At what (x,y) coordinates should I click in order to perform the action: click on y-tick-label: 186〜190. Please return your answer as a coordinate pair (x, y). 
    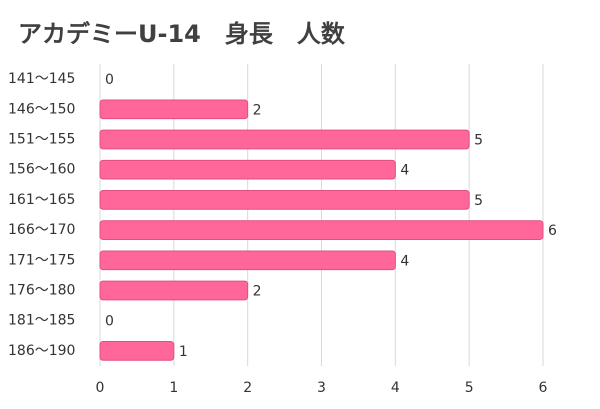
    Looking at the image, I should click on (41, 351).